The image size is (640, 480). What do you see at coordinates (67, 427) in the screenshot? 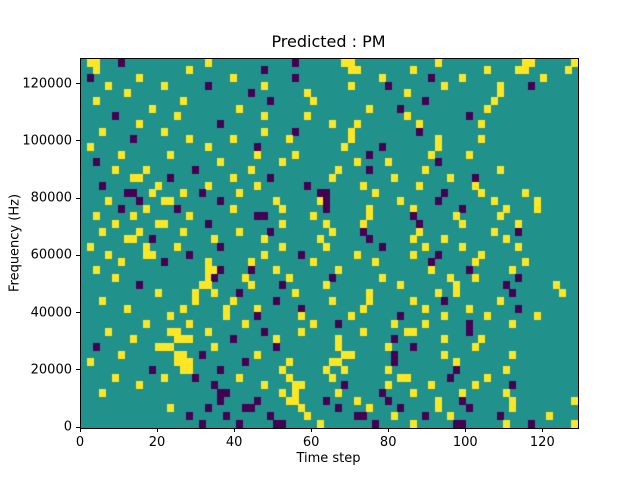
I see `y-tick-label: 0` at bounding box center [67, 427].